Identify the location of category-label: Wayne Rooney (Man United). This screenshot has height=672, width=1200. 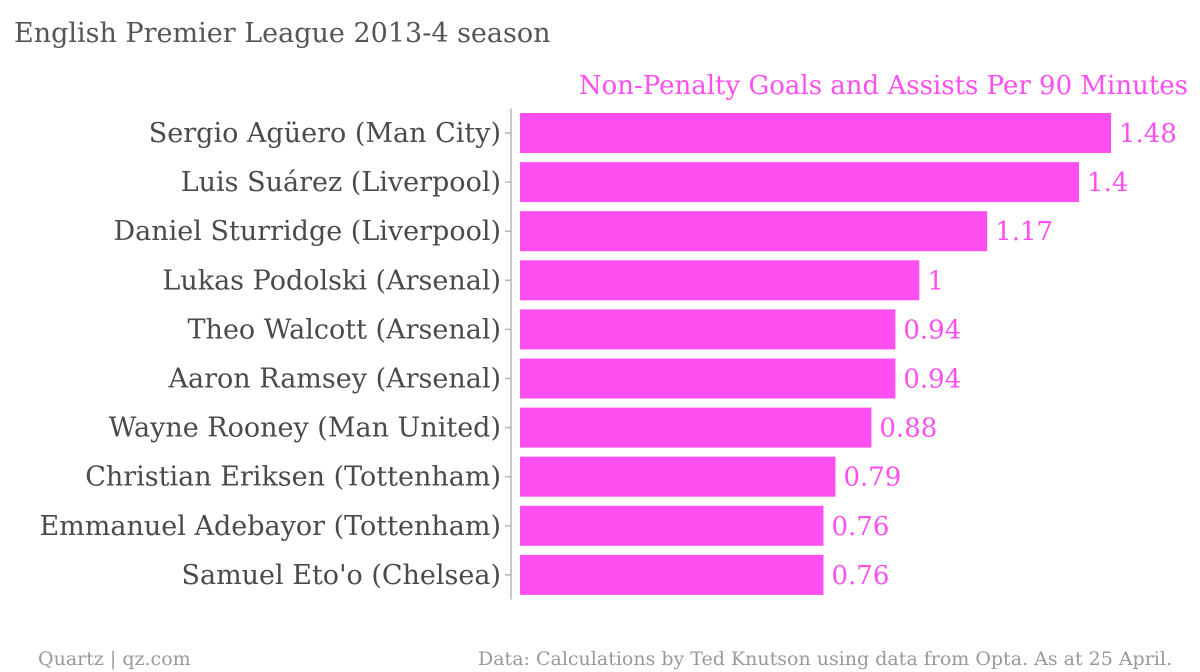
(305, 428).